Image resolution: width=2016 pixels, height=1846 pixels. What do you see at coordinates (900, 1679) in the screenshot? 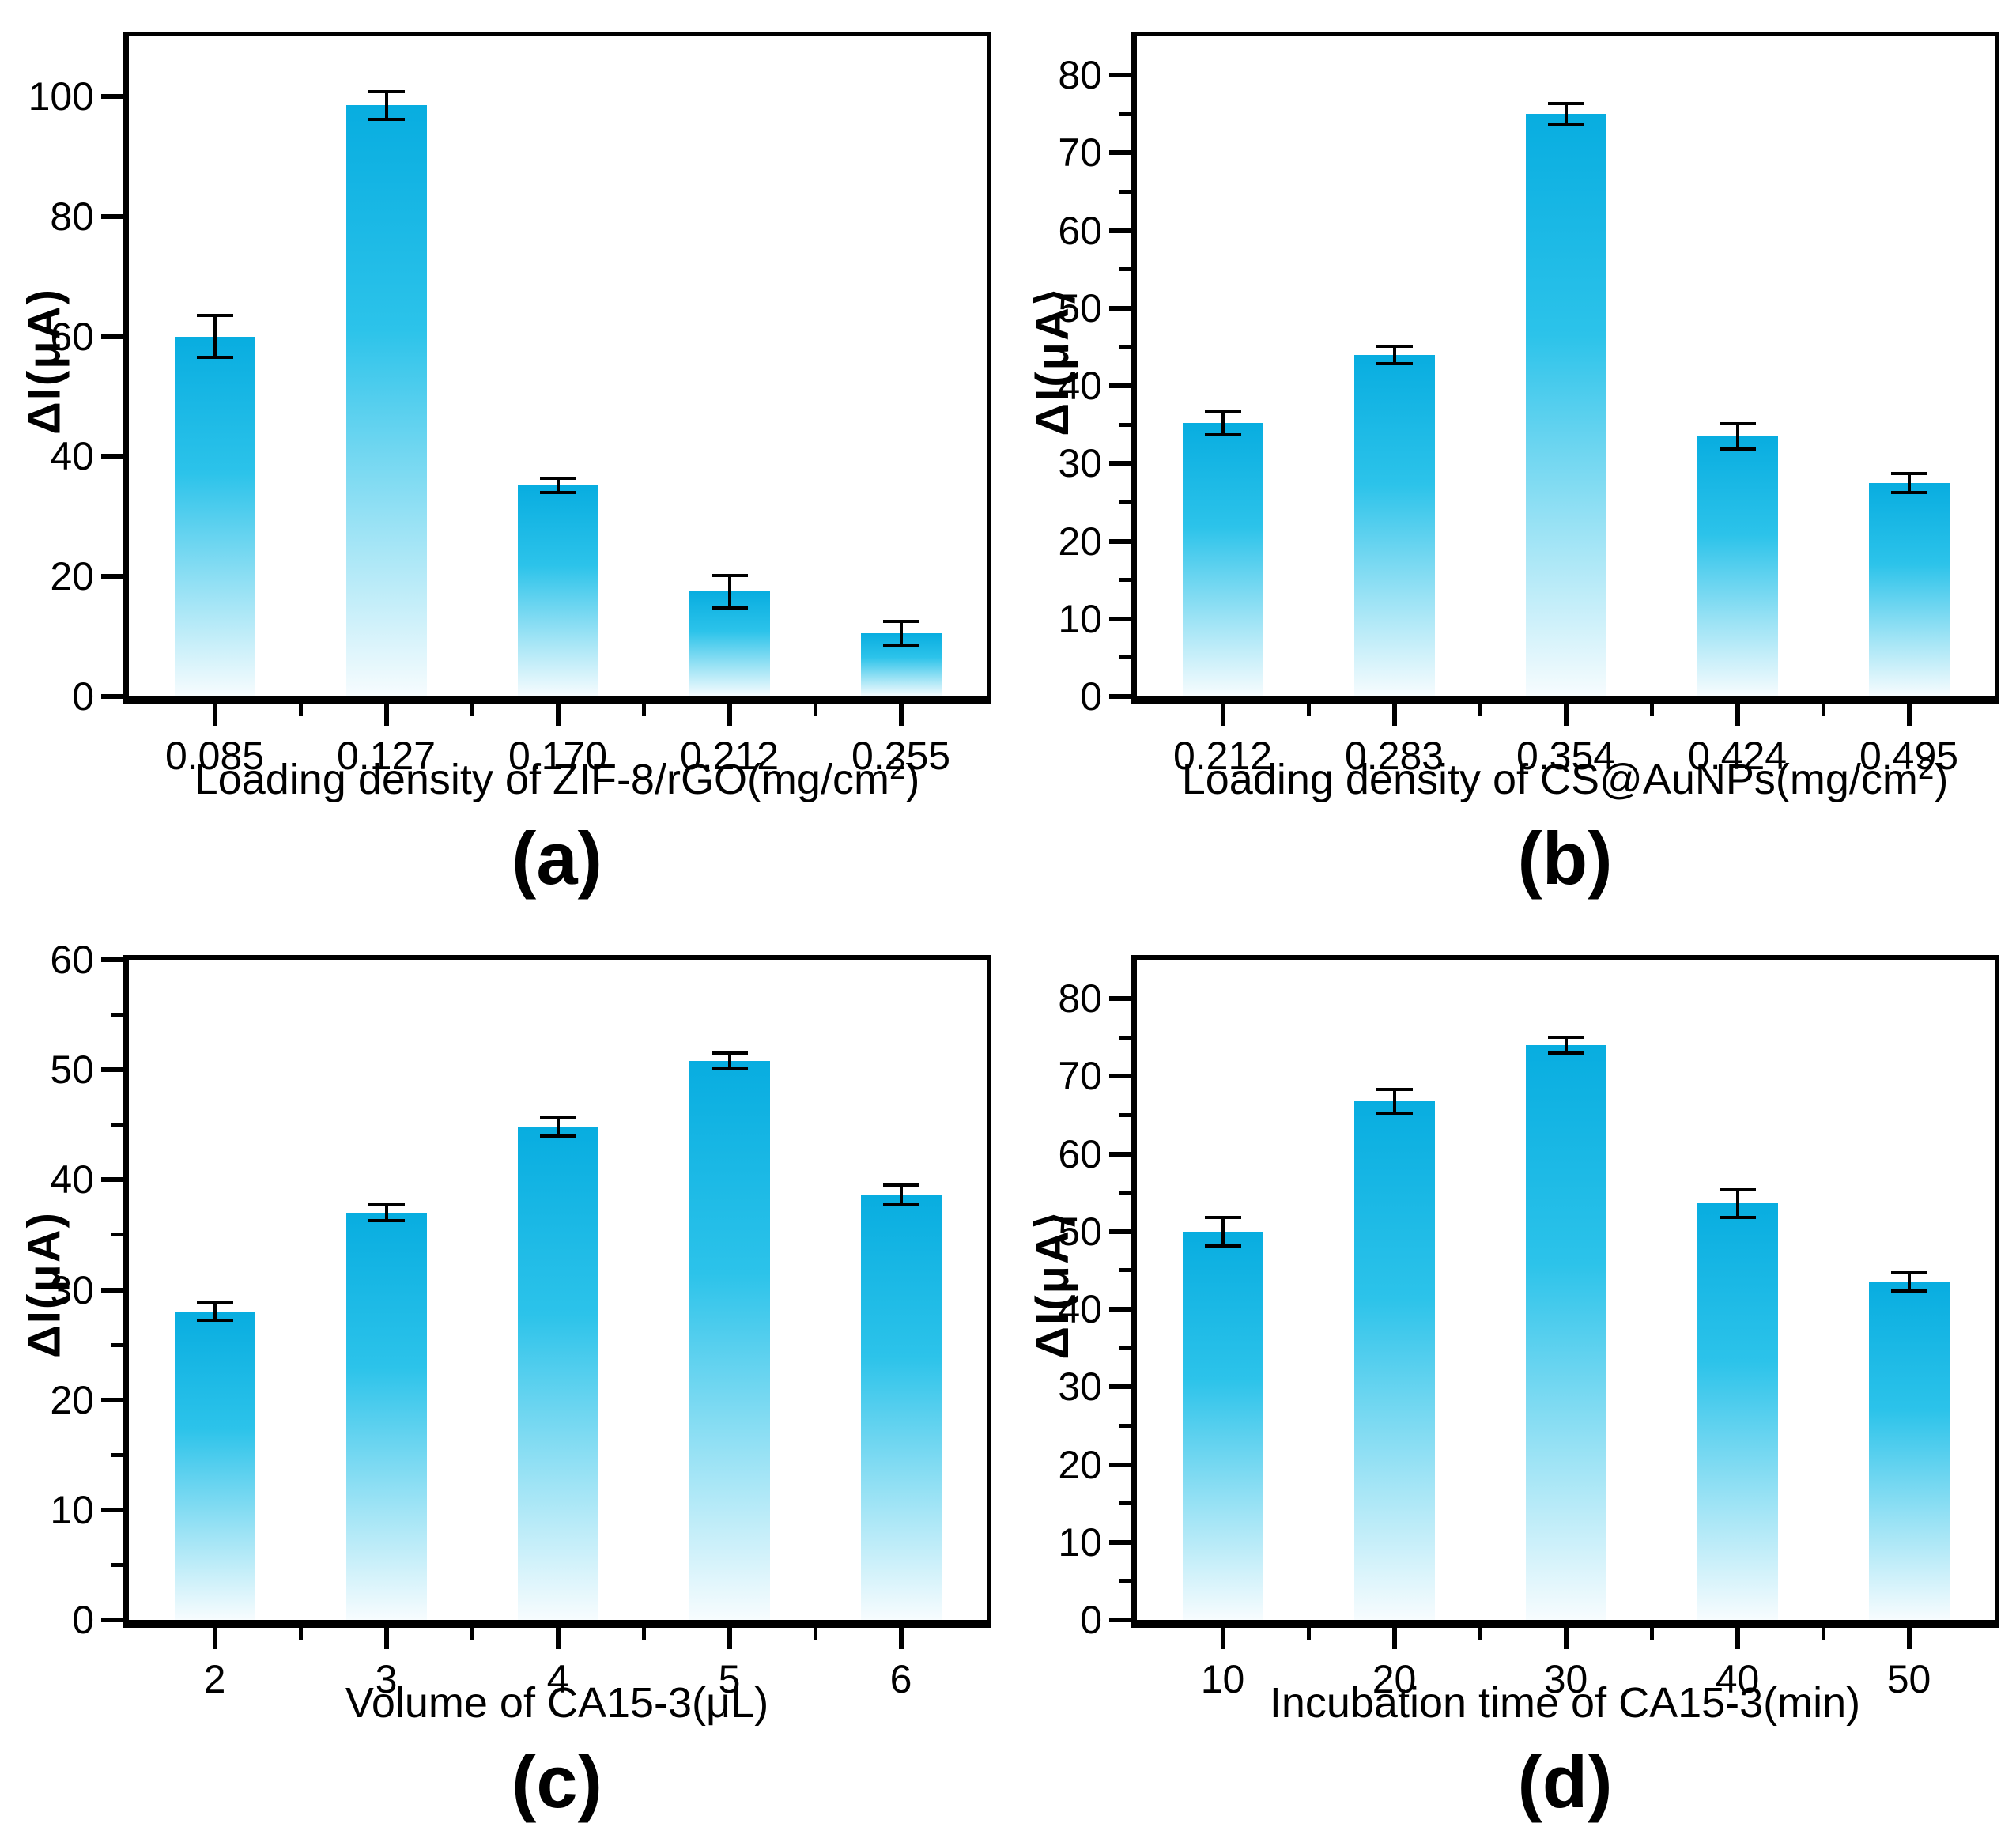
I see `x-tick-label: 6` at bounding box center [900, 1679].